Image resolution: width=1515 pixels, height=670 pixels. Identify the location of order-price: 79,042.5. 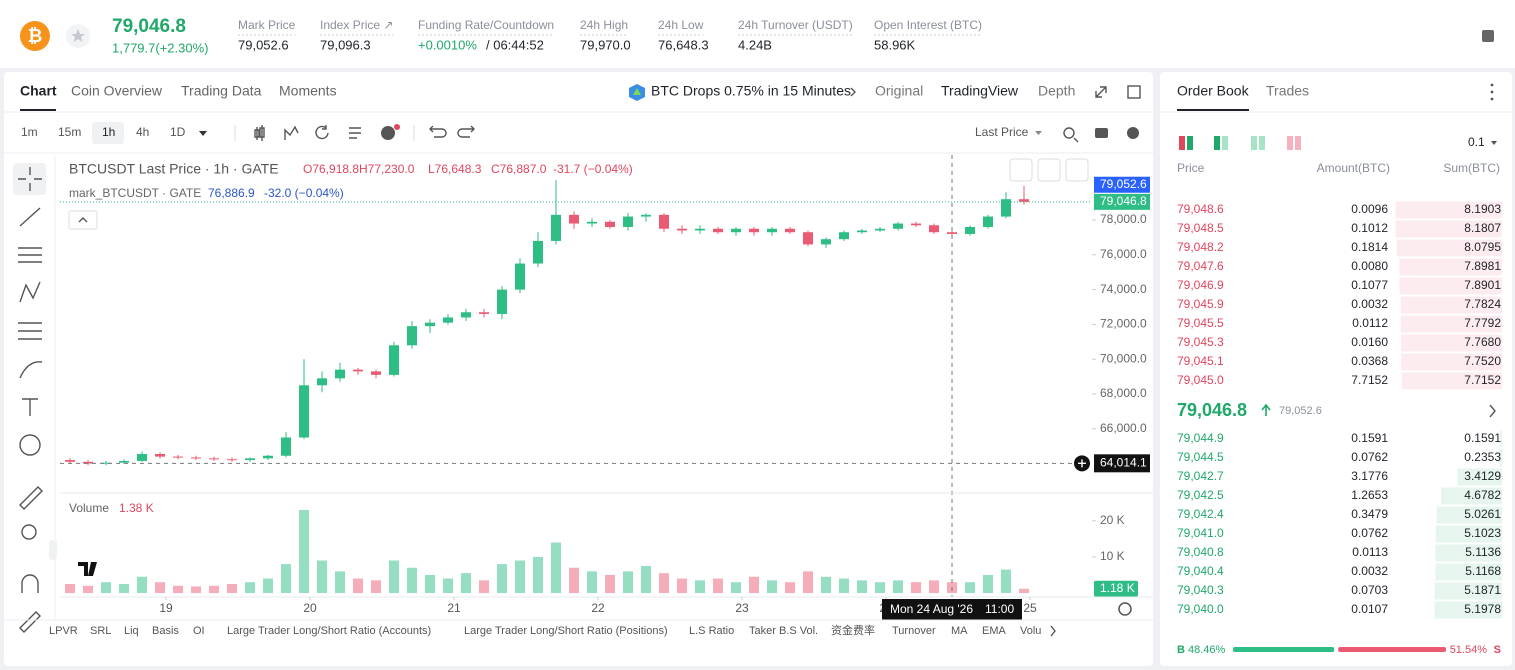
(1200, 495).